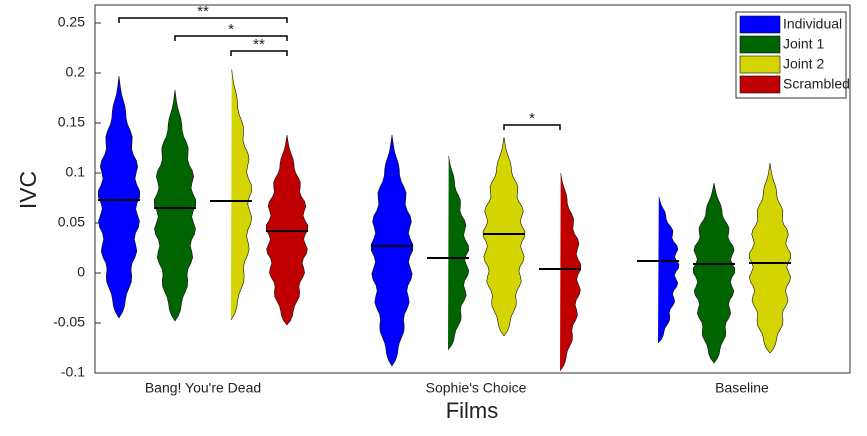  Describe the element at coordinates (71, 22) in the screenshot. I see `y-tick-label: 0.25` at that location.